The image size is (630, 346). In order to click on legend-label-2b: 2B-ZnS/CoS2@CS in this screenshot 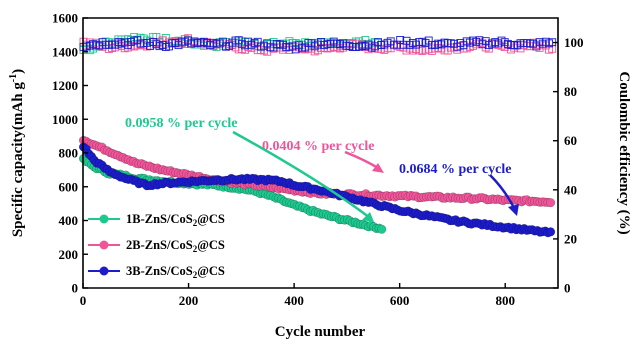, I will do `click(175, 246)`.